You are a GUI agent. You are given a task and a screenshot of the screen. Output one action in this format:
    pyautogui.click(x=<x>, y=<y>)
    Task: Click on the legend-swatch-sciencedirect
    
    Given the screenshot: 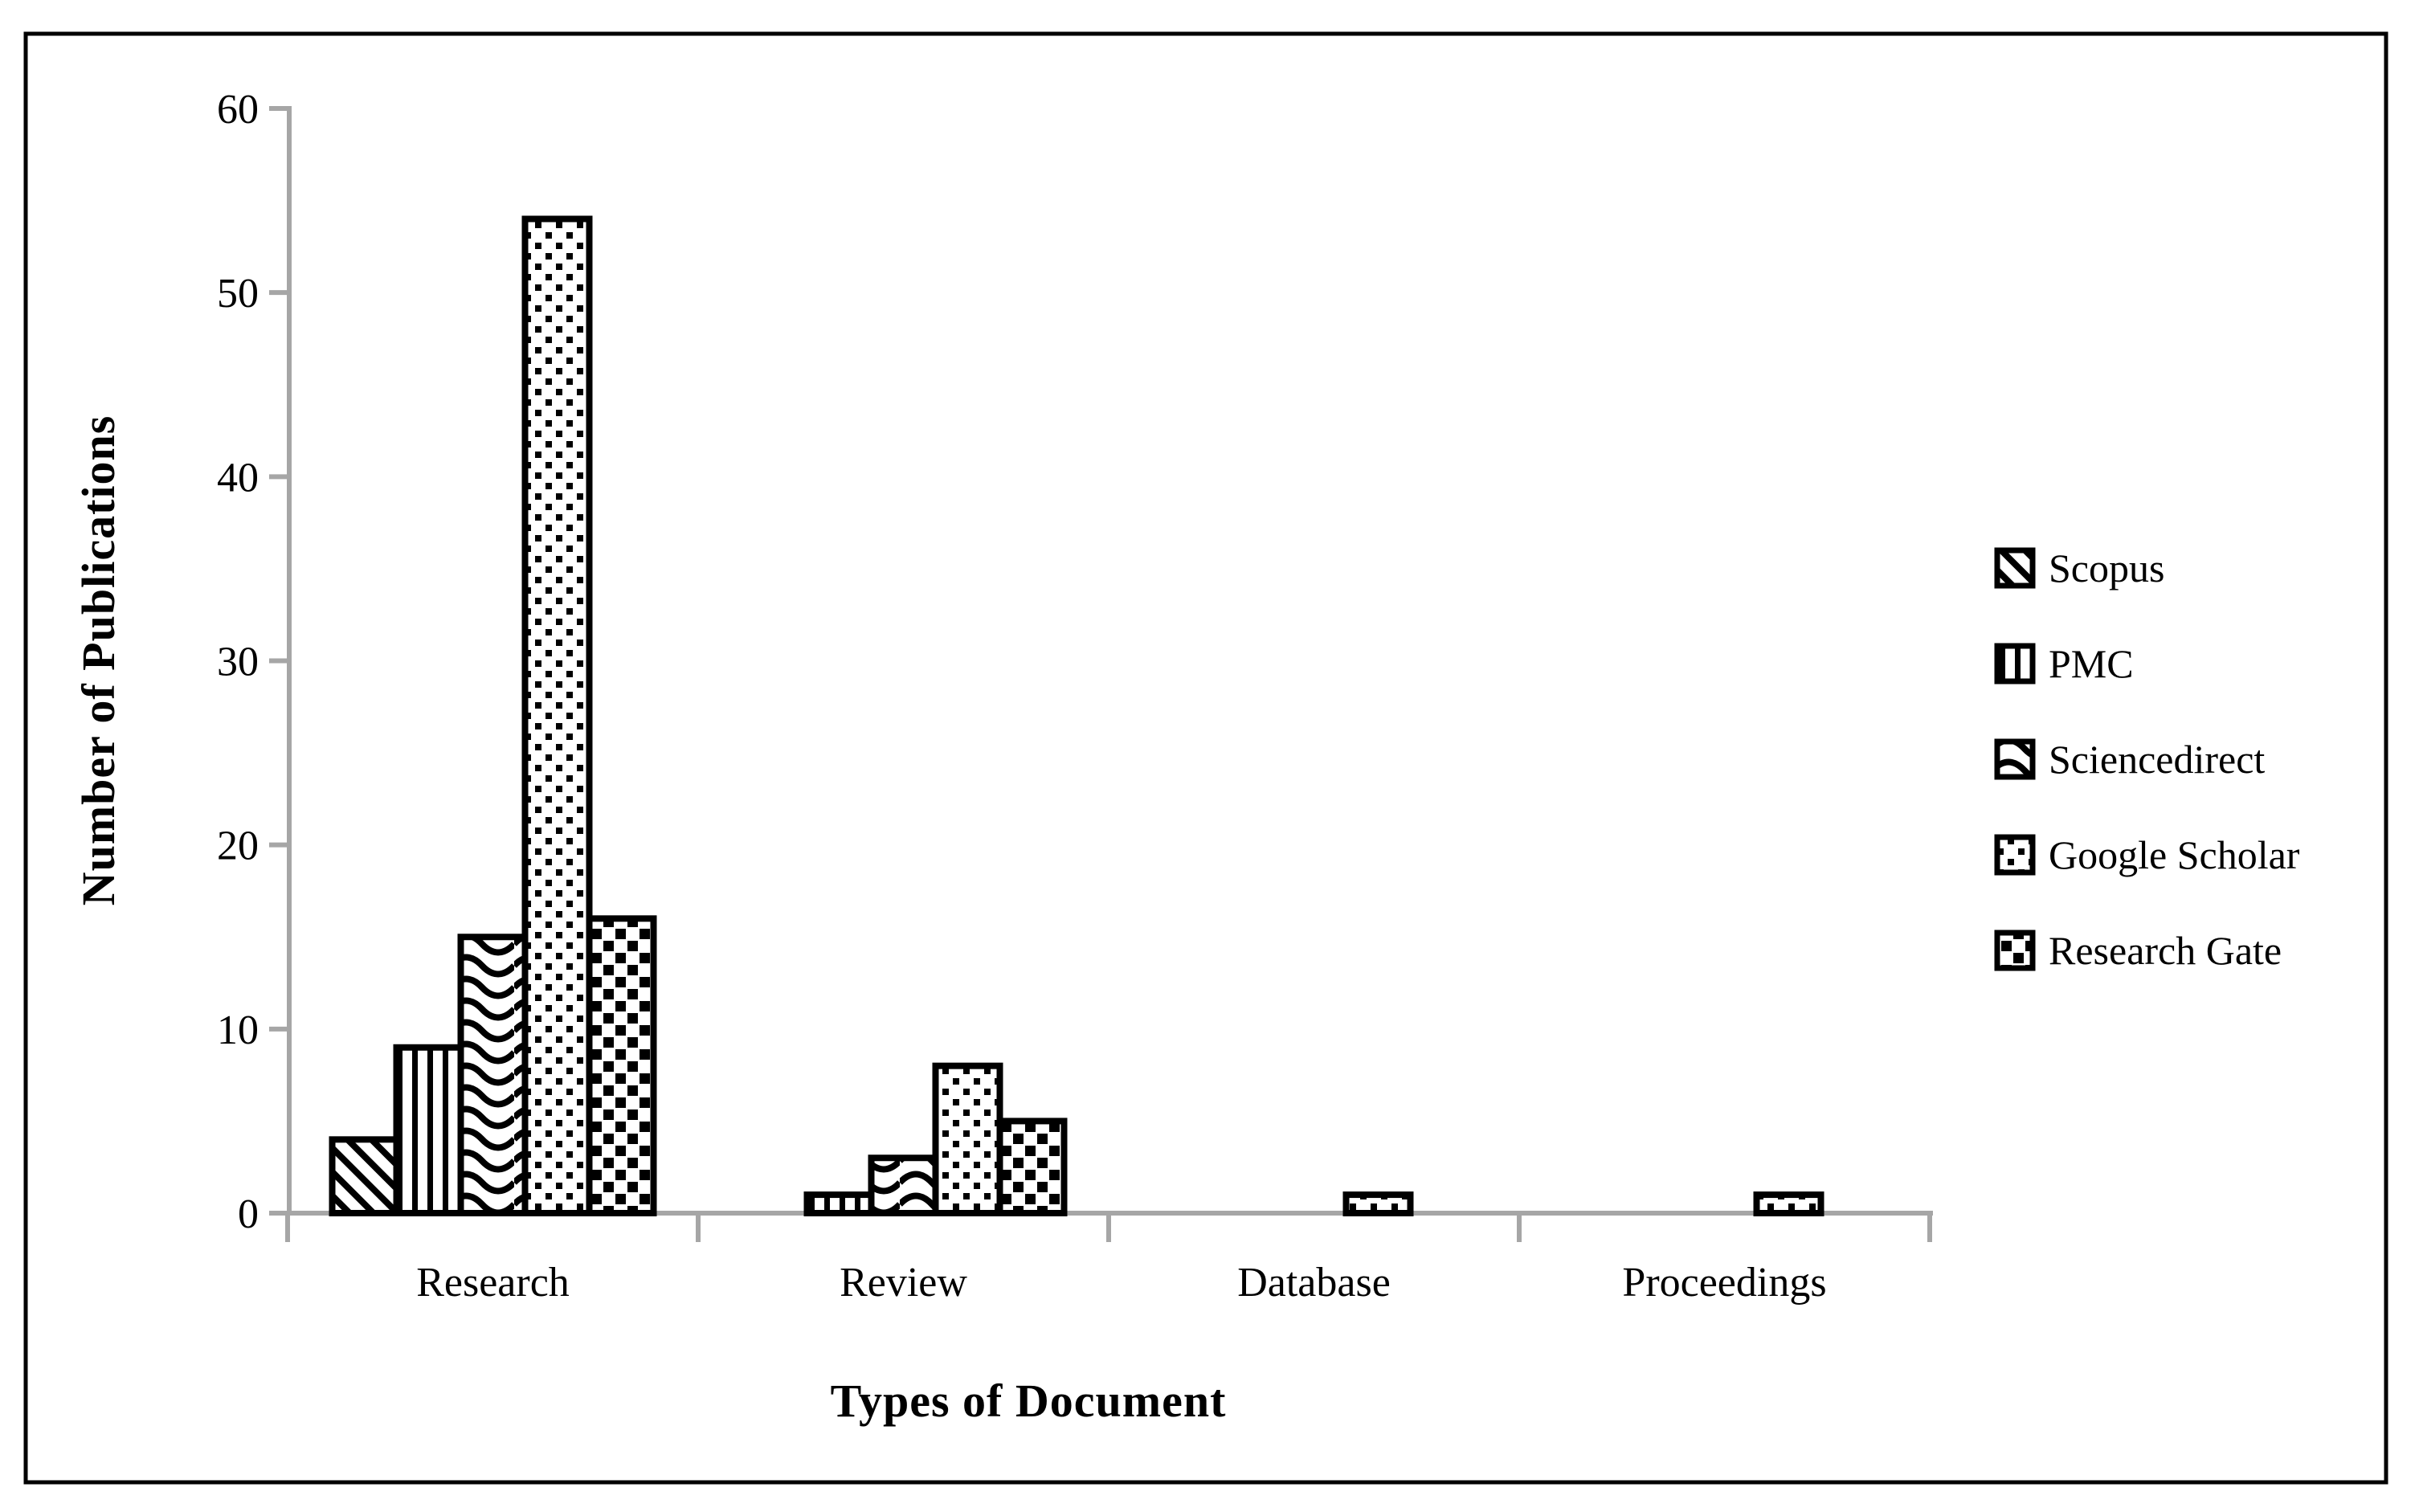 What is the action you would take?
    pyautogui.click(x=2015, y=759)
    